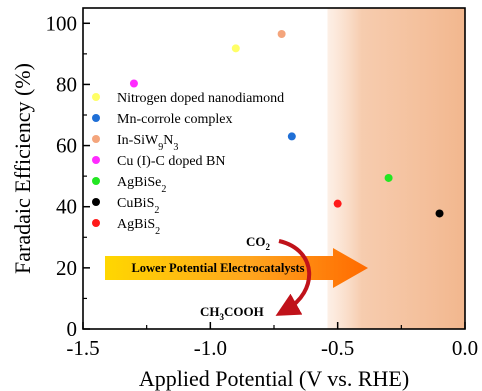  What do you see at coordinates (62, 23) in the screenshot?
I see `y-tick-label: 100` at bounding box center [62, 23].